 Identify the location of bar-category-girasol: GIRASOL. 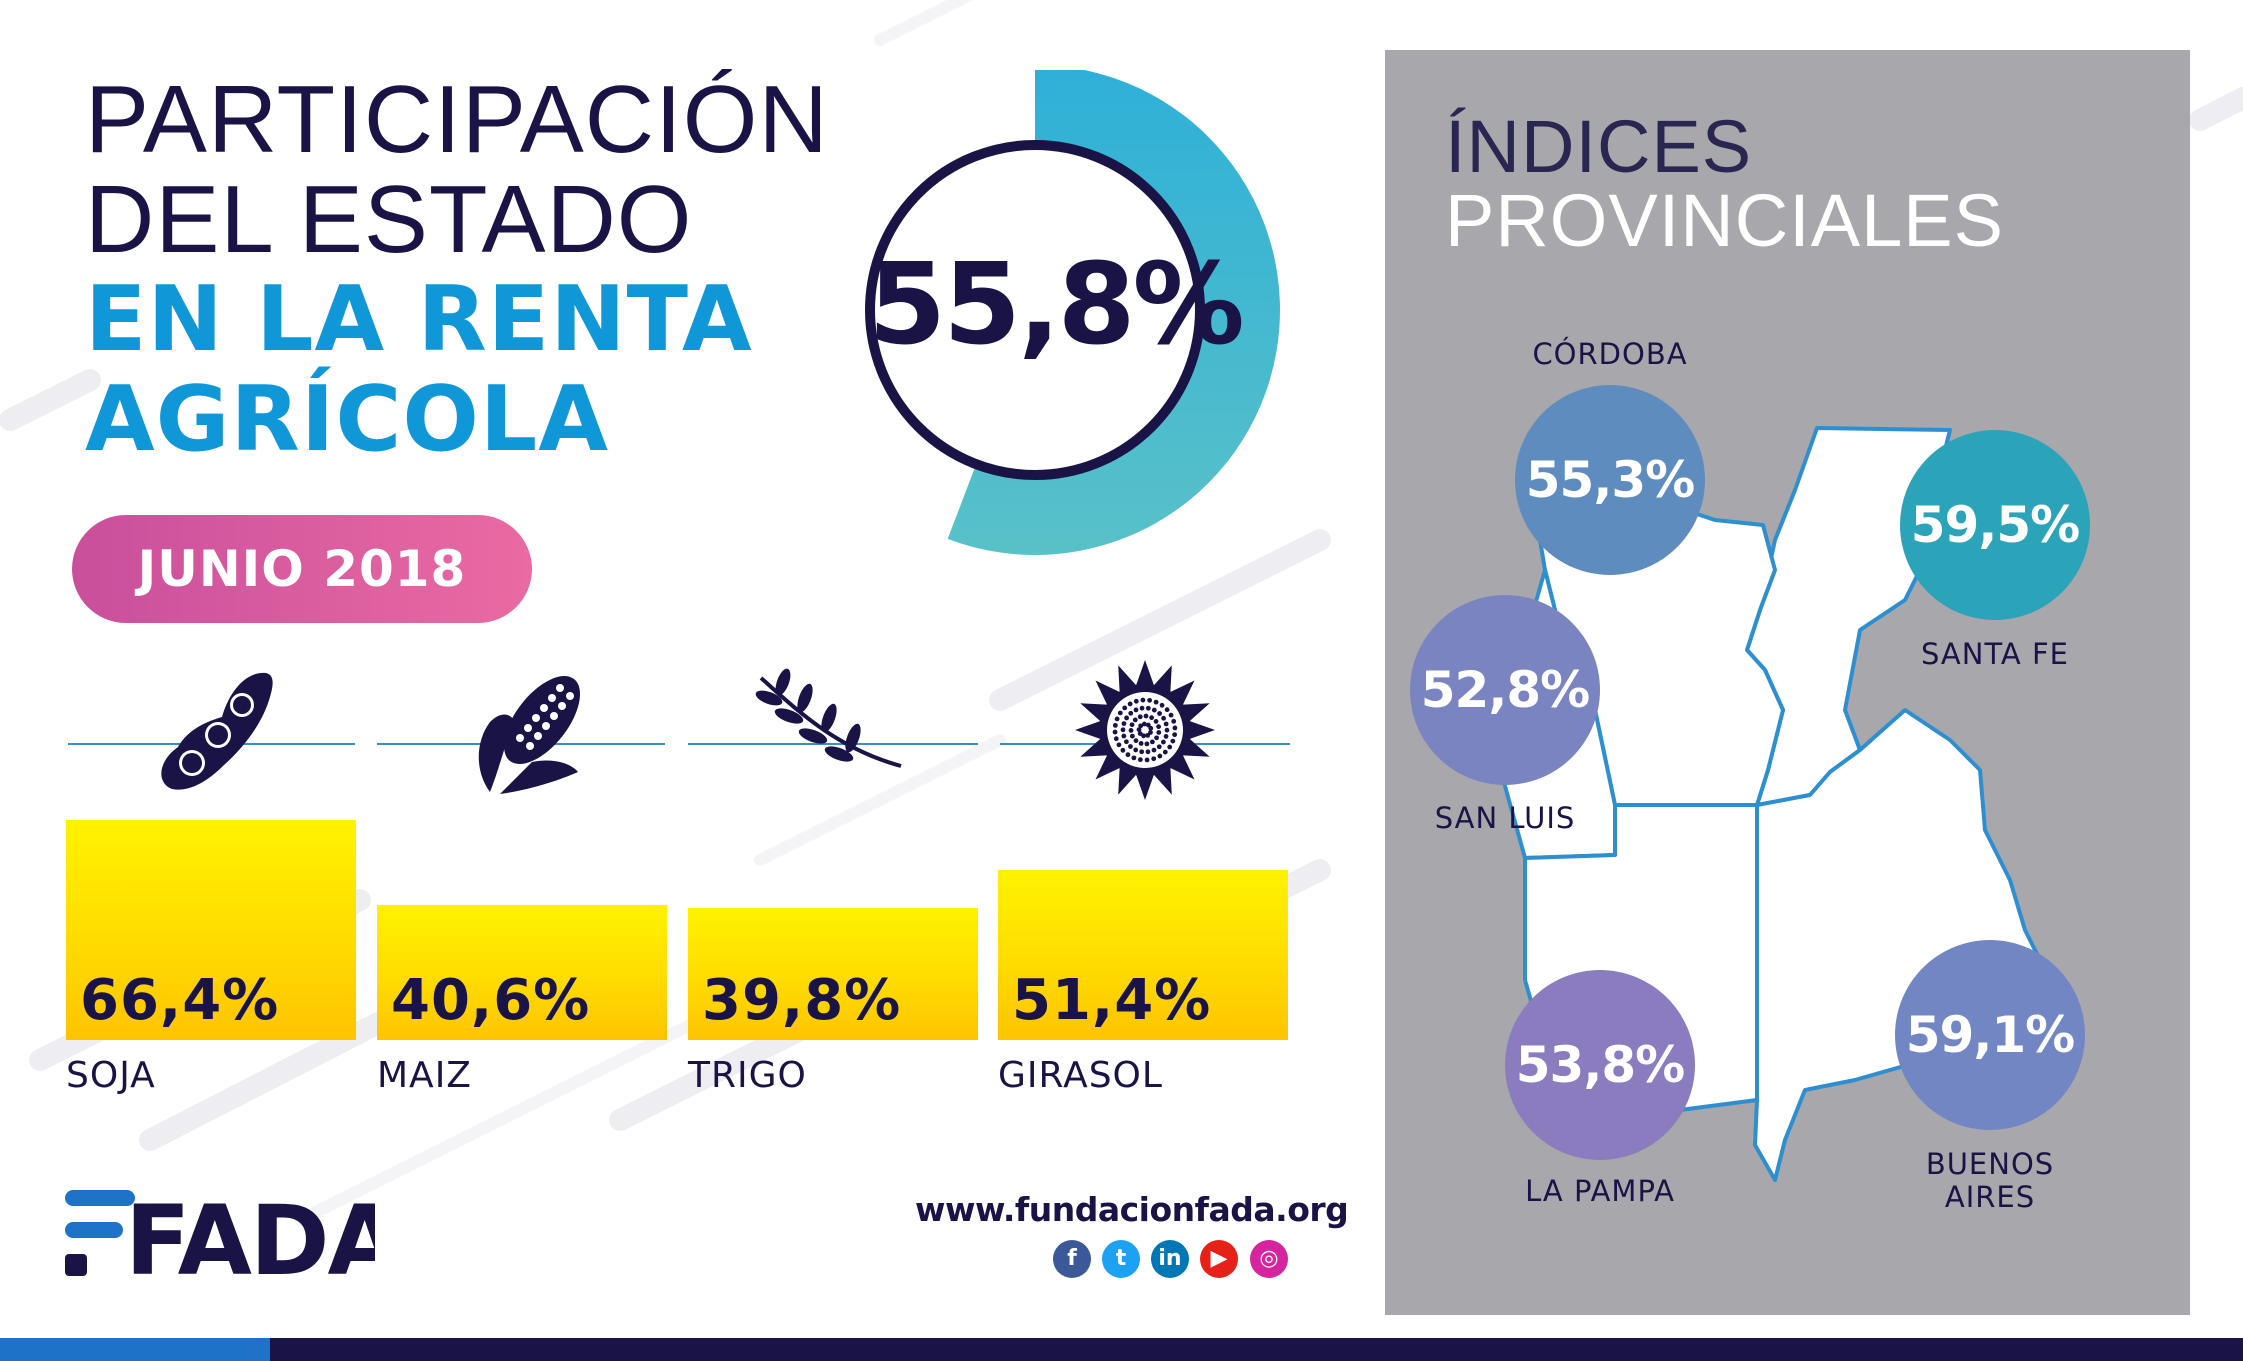
(1080, 1075).